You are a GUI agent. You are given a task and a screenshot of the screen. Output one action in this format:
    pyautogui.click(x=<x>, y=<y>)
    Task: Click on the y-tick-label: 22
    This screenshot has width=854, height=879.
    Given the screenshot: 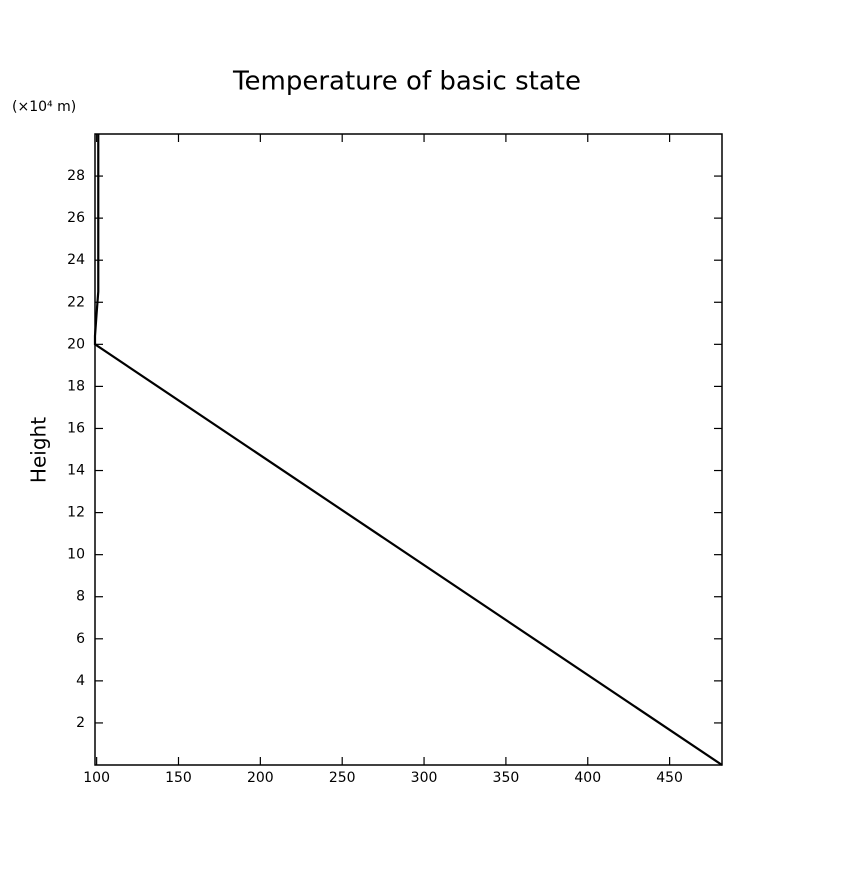 What is the action you would take?
    pyautogui.click(x=76, y=302)
    